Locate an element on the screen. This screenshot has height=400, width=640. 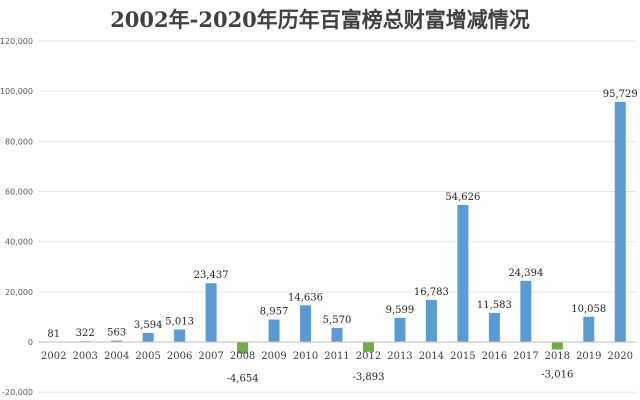
data-label: 54,626 is located at coordinates (462, 197).